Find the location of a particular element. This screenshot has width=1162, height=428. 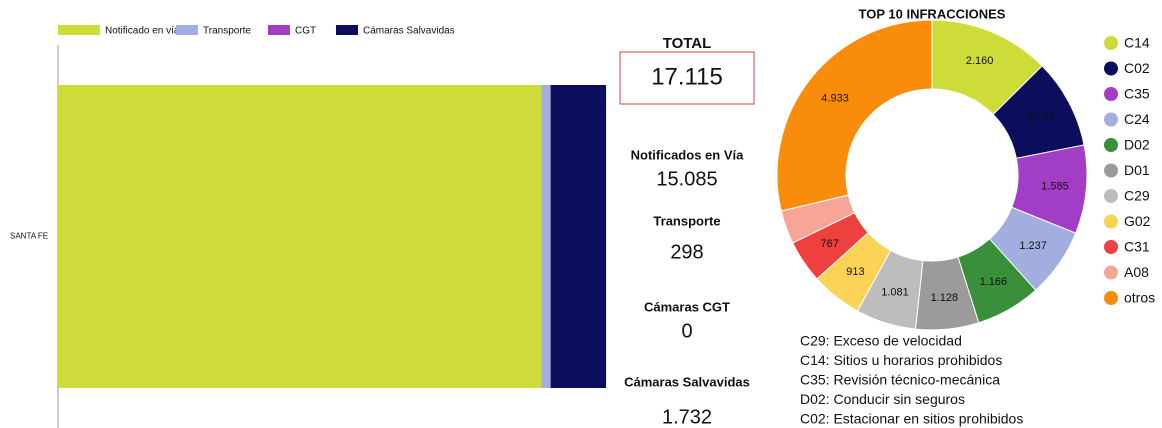

data-label: 1.128 is located at coordinates (945, 298).